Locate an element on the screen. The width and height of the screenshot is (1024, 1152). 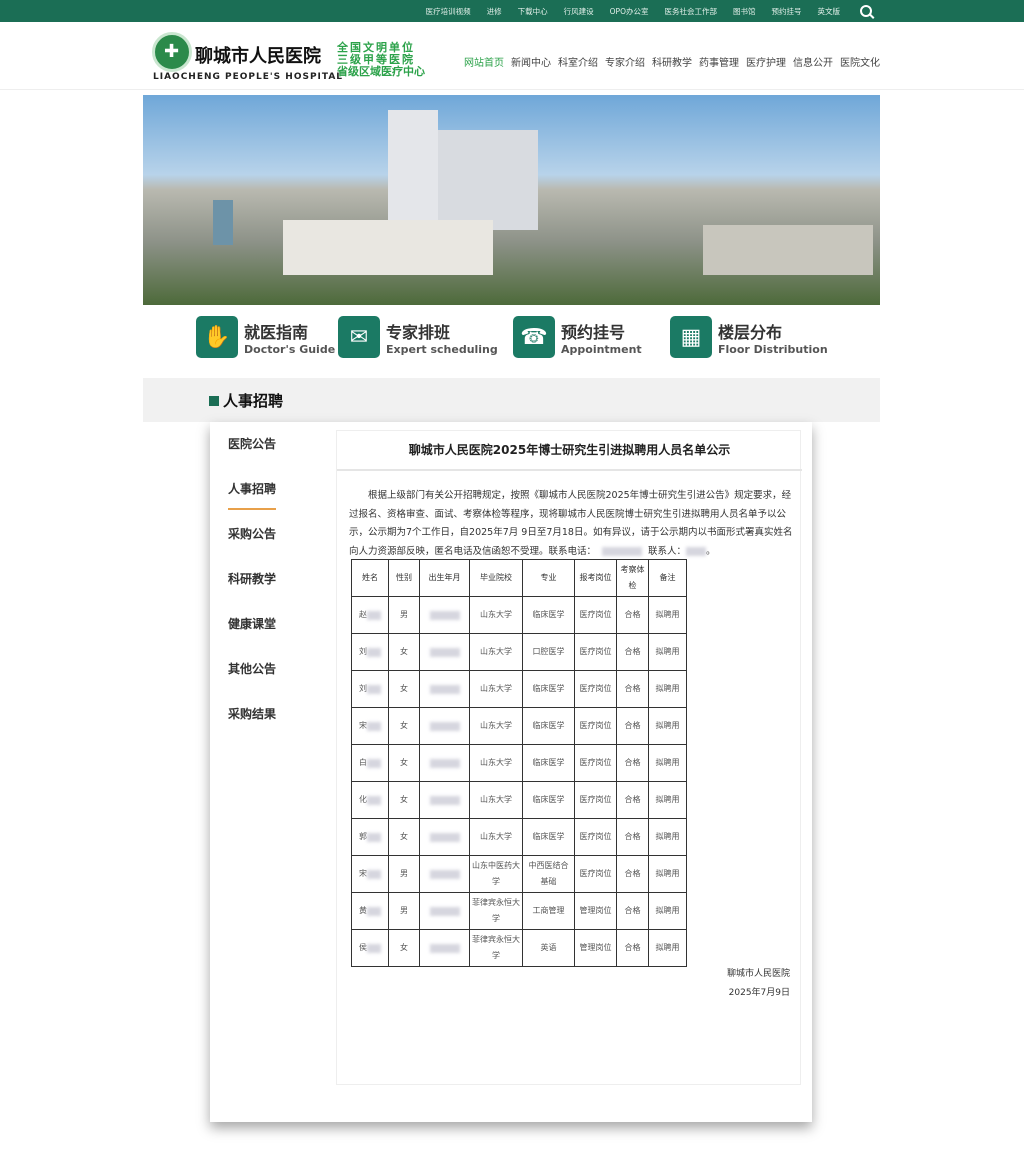
topbar-link: OPO办公室 is located at coordinates (629, 11).